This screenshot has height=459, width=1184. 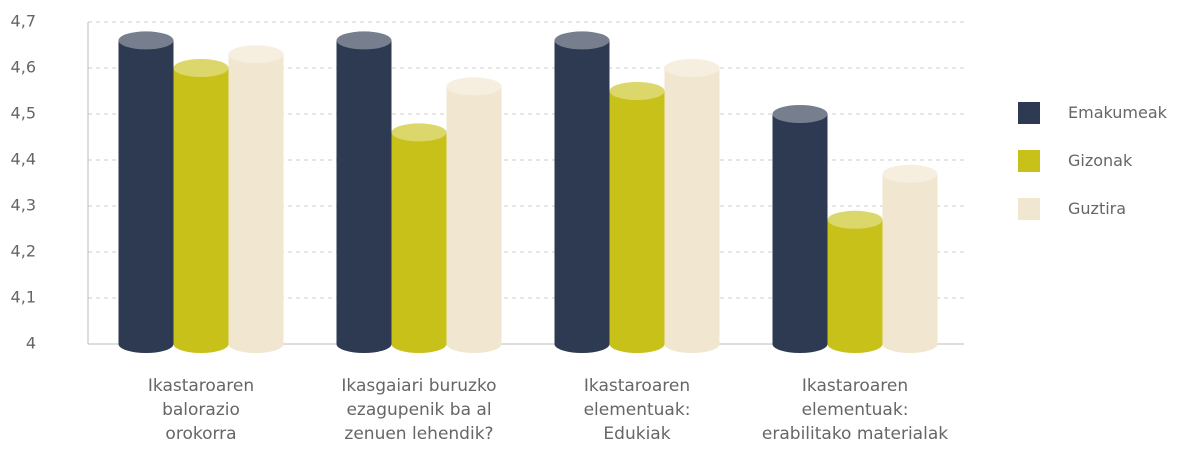 I want to click on y-tick-label: 4, so click(x=31, y=343).